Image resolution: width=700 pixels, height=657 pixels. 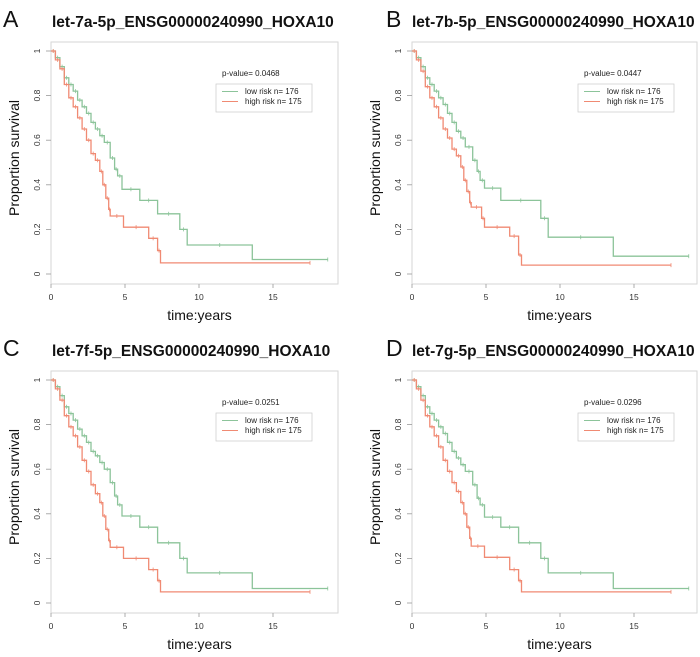 I want to click on panel-letter: C, so click(x=11, y=348).